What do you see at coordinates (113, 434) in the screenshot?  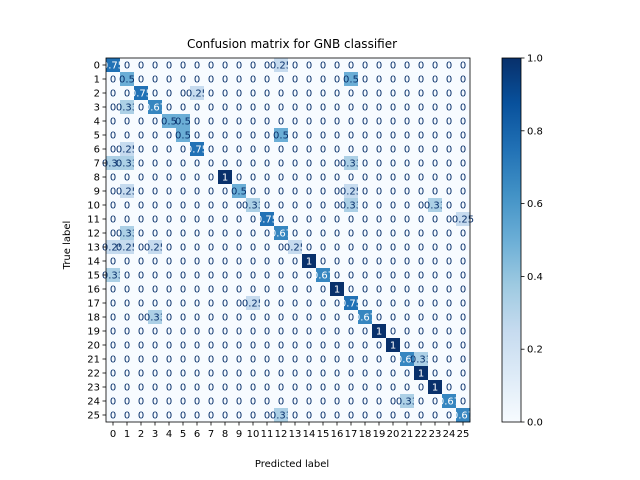 I see `x-tick-label: 0` at bounding box center [113, 434].